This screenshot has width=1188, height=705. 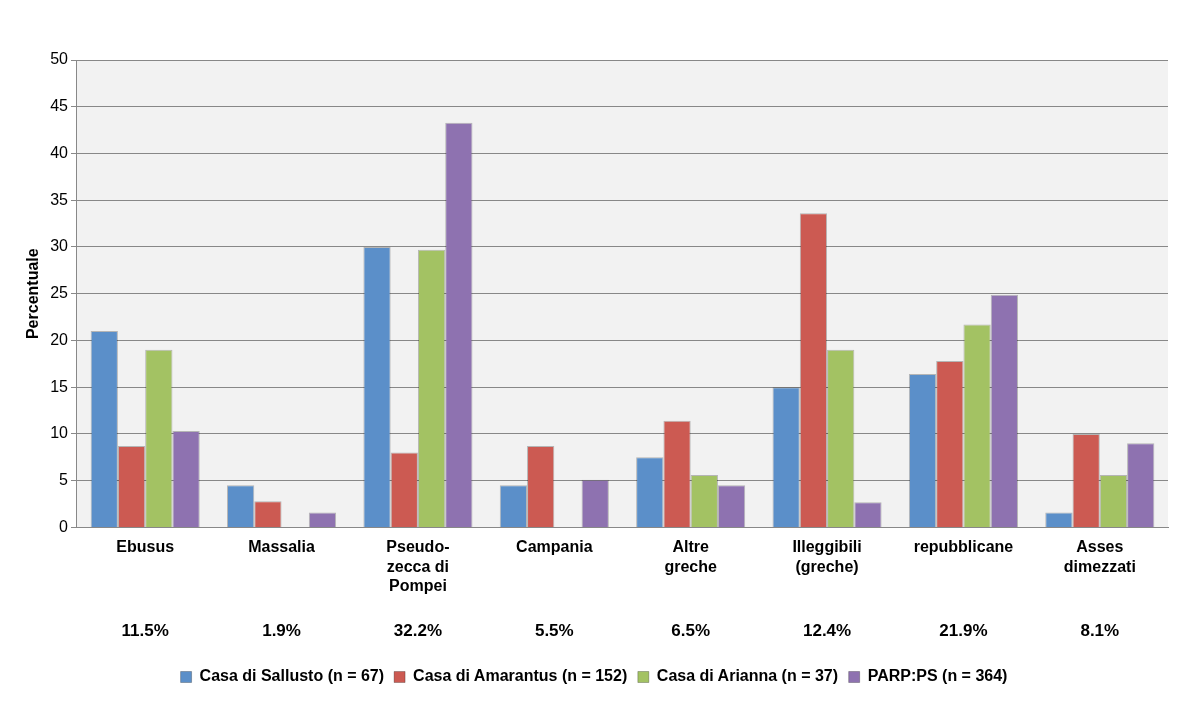 What do you see at coordinates (963, 630) in the screenshot?
I see `text: 21.9%` at bounding box center [963, 630].